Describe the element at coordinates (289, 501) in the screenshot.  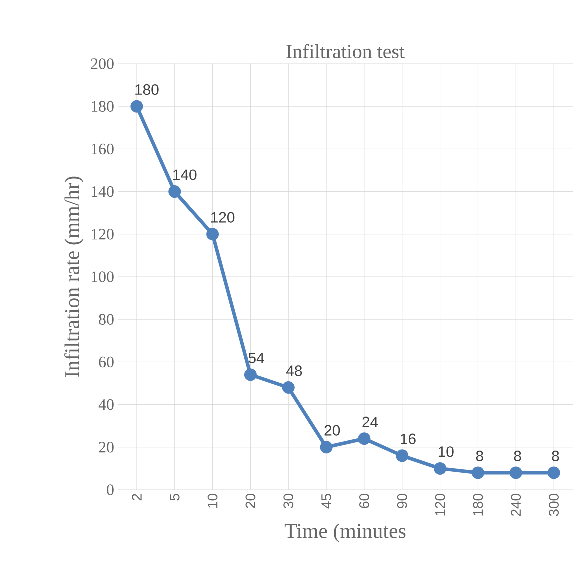
I see `x-tick-label: 30` at that location.